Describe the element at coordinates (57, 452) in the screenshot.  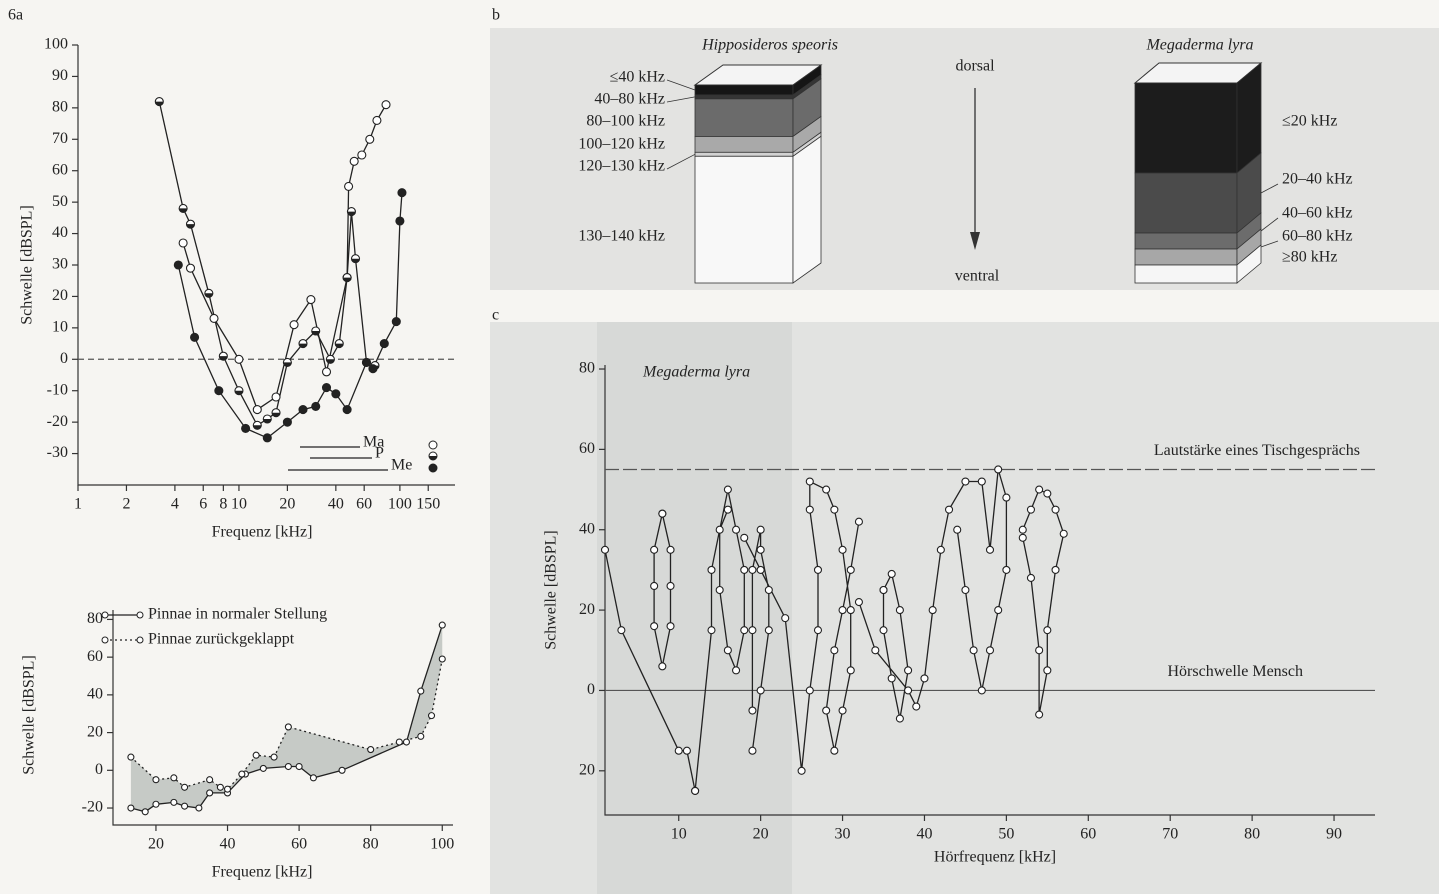
I see `y-tick-label: -30` at that location.